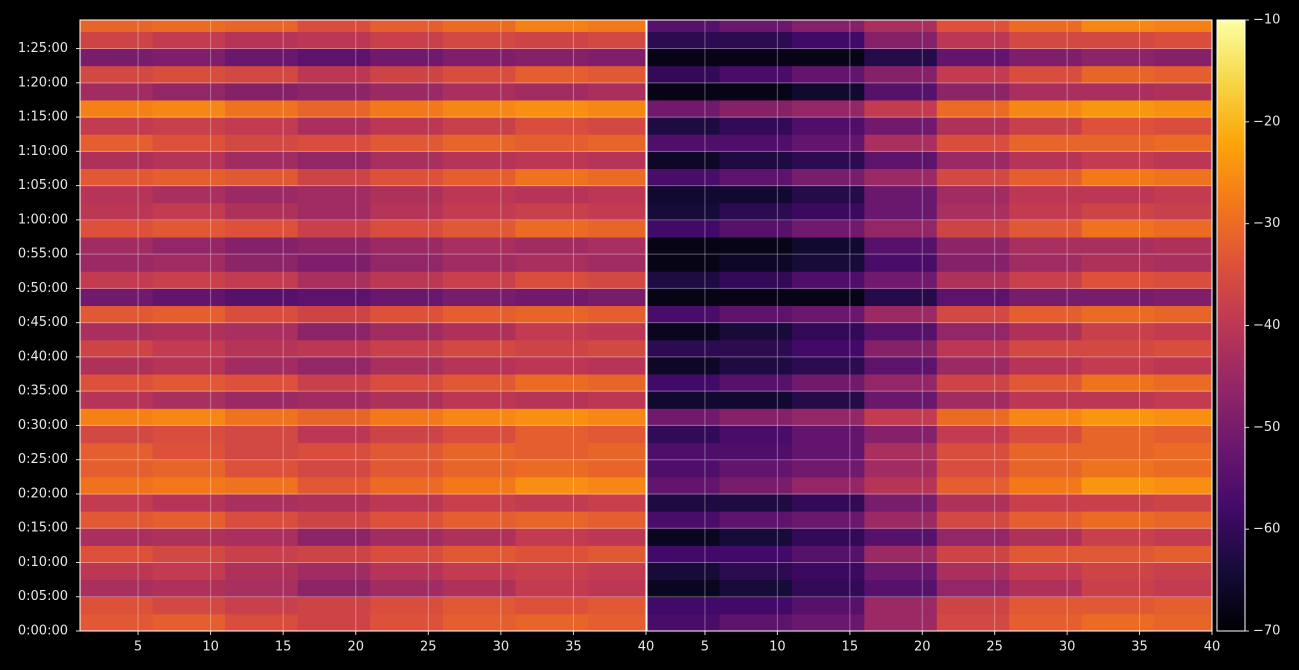  I want to click on x-tick-label: 25, so click(428, 647).